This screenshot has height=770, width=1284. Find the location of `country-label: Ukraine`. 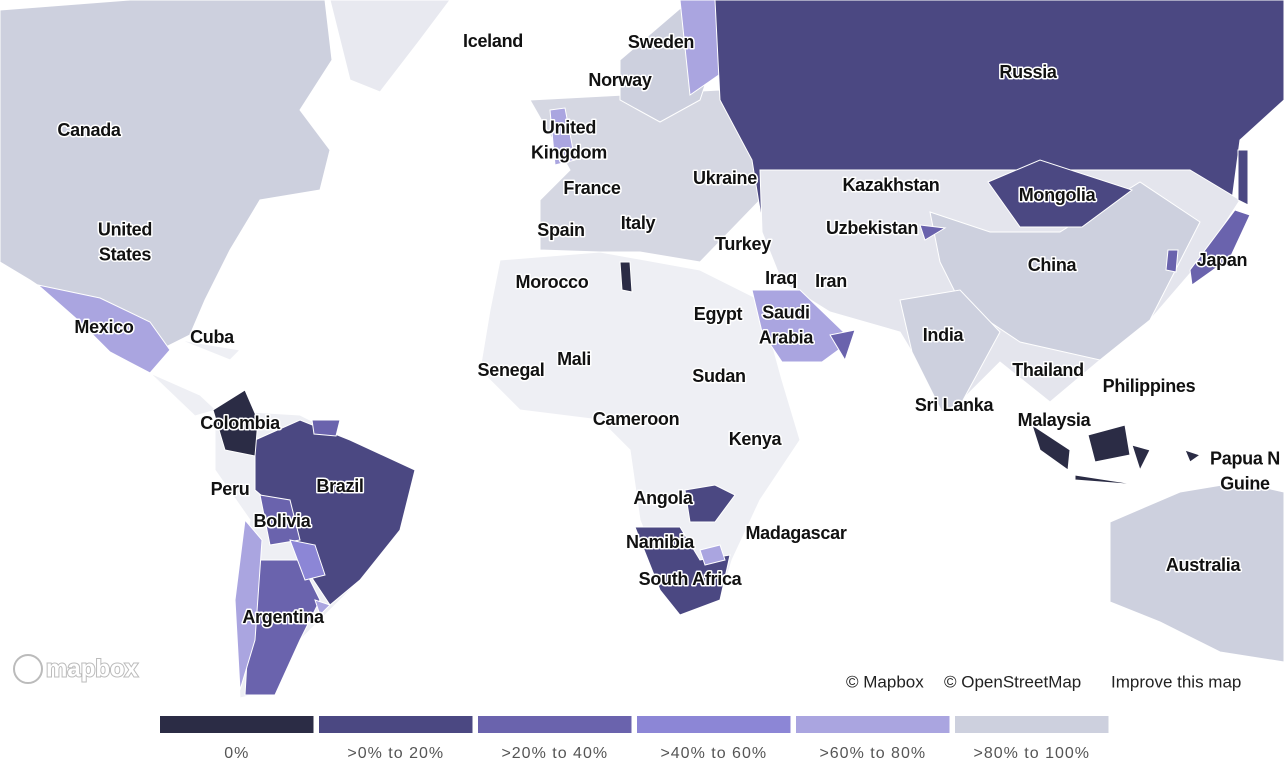

country-label: Ukraine is located at coordinates (725, 178).